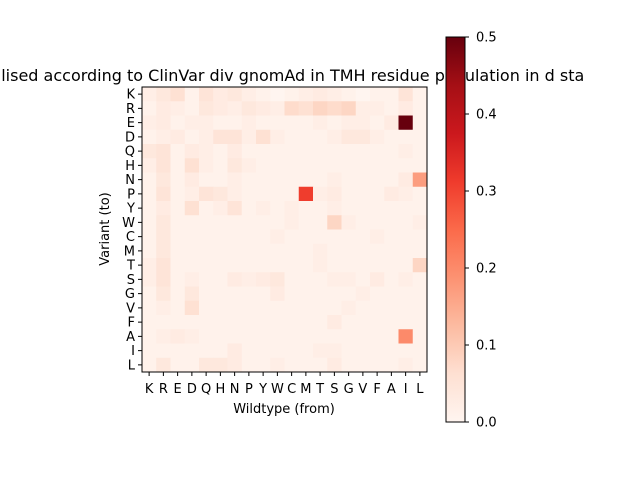  What do you see at coordinates (376, 389) in the screenshot?
I see `x-tick-label: F` at bounding box center [376, 389].